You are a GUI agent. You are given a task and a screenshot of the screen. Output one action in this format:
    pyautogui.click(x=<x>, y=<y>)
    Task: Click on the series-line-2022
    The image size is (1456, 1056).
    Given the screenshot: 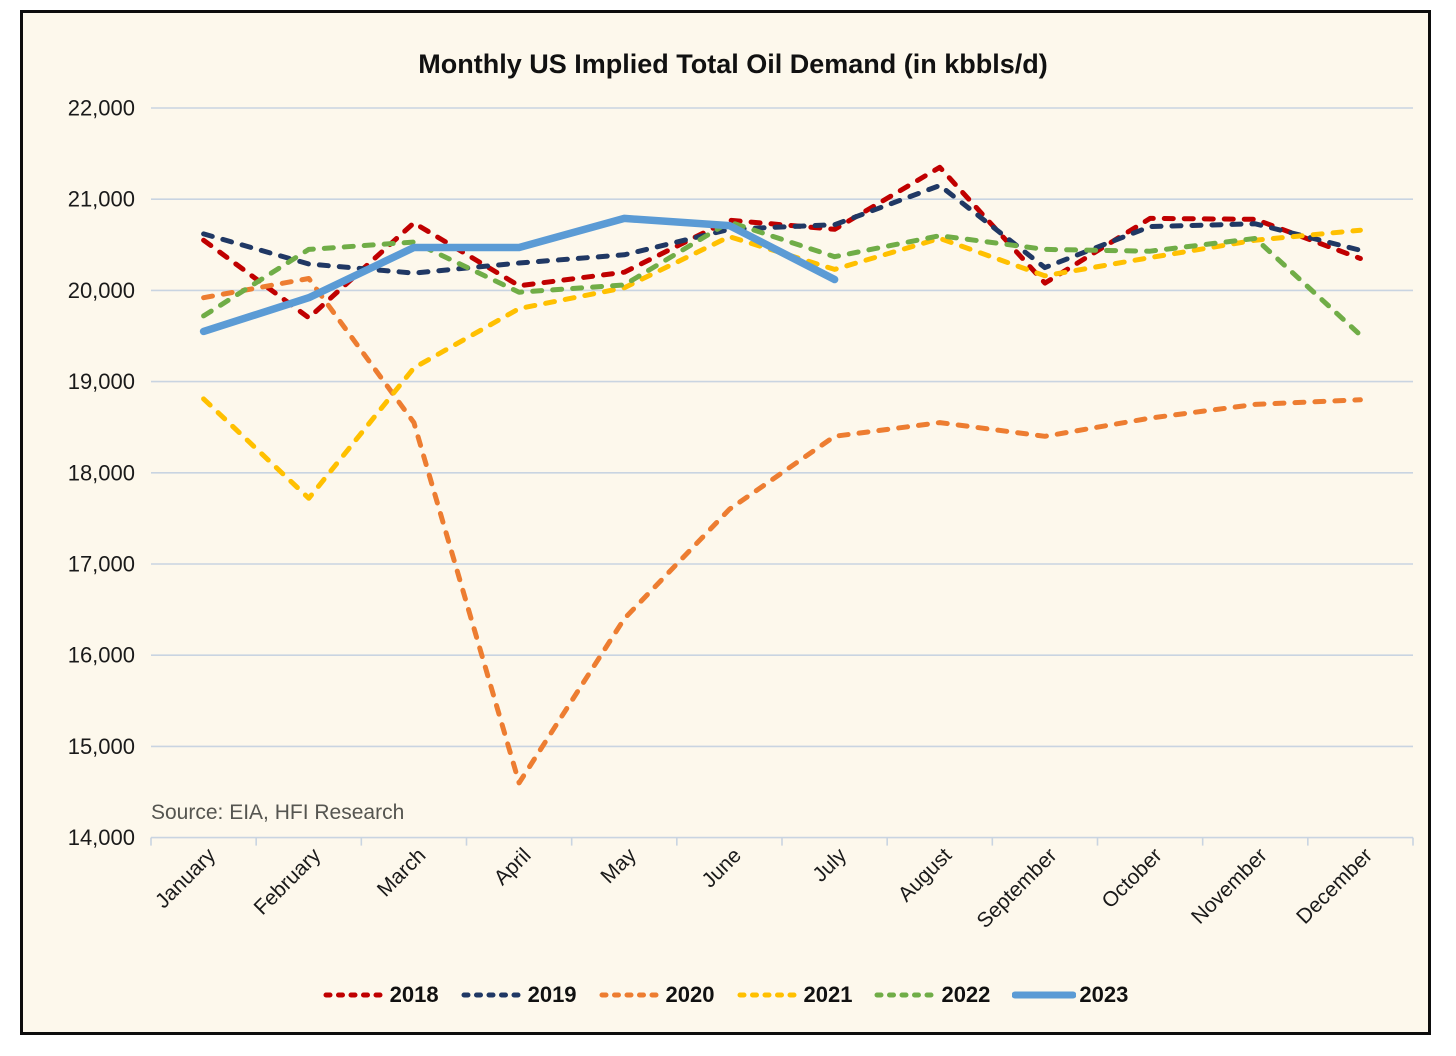 What is the action you would take?
    pyautogui.click(x=782, y=278)
    